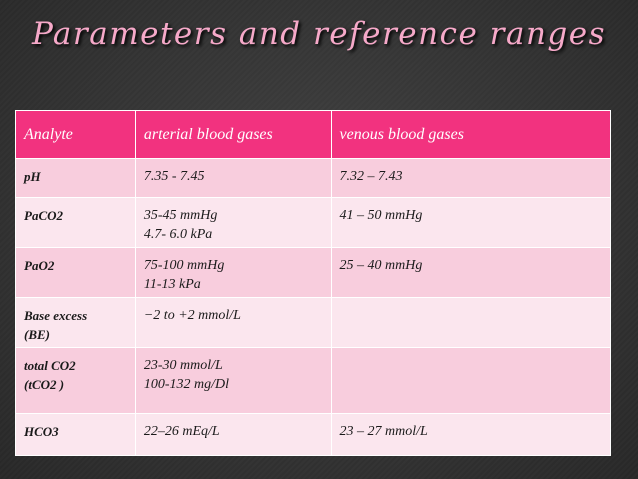 This screenshot has width=638, height=479. I want to click on slide-title: Parameters and reference ranges, so click(319, 34).